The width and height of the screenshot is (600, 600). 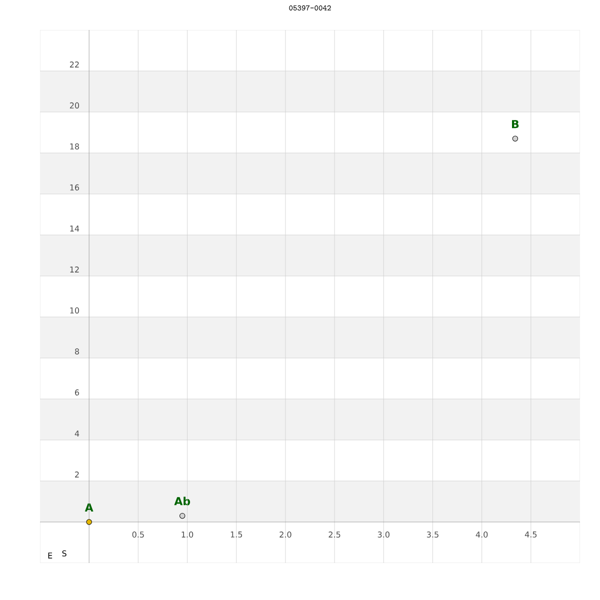 What do you see at coordinates (77, 392) in the screenshot?
I see `y-tick-label: 6` at bounding box center [77, 392].